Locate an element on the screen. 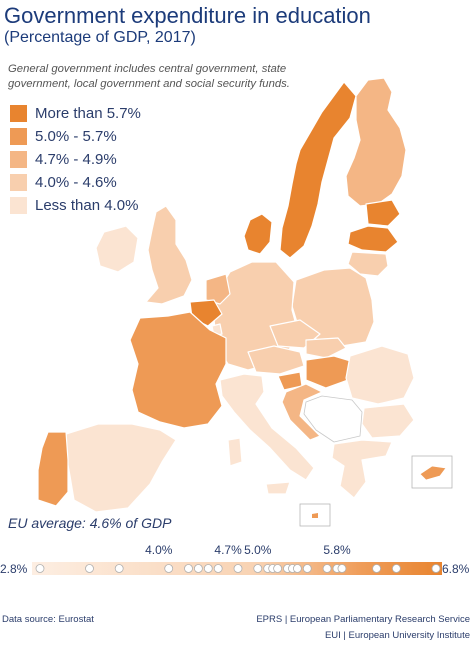 The height and width of the screenshot is (646, 474). legend-item: 4.7% - 4.9% is located at coordinates (75, 159).